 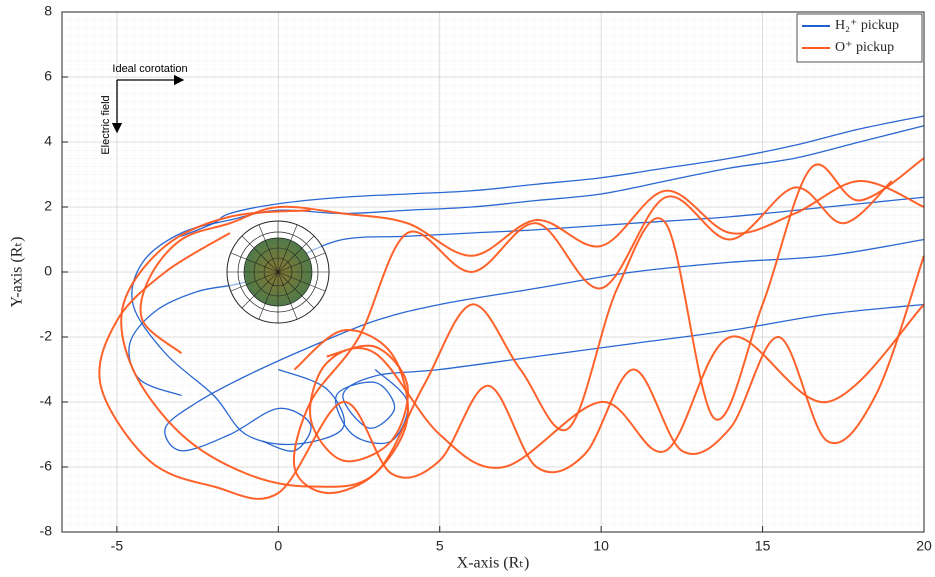 What do you see at coordinates (17, 272) in the screenshot?
I see `y-axis-label: Y-axis (Rₜ)` at bounding box center [17, 272].